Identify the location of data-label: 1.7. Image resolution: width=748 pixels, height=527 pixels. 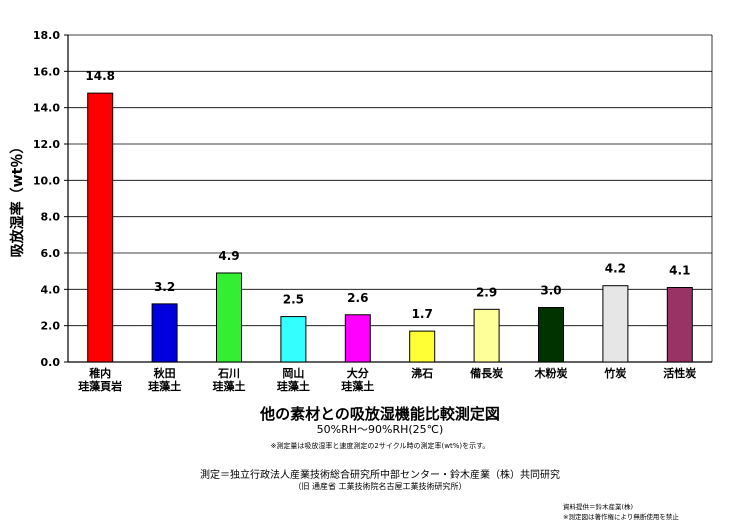
(422, 314).